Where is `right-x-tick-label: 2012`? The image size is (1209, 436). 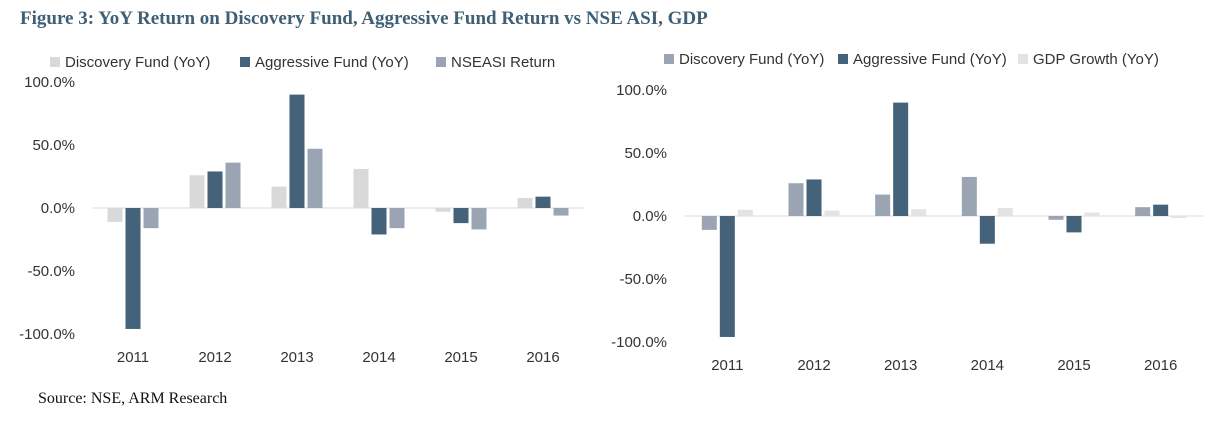
right-x-tick-label: 2012 is located at coordinates (813, 365).